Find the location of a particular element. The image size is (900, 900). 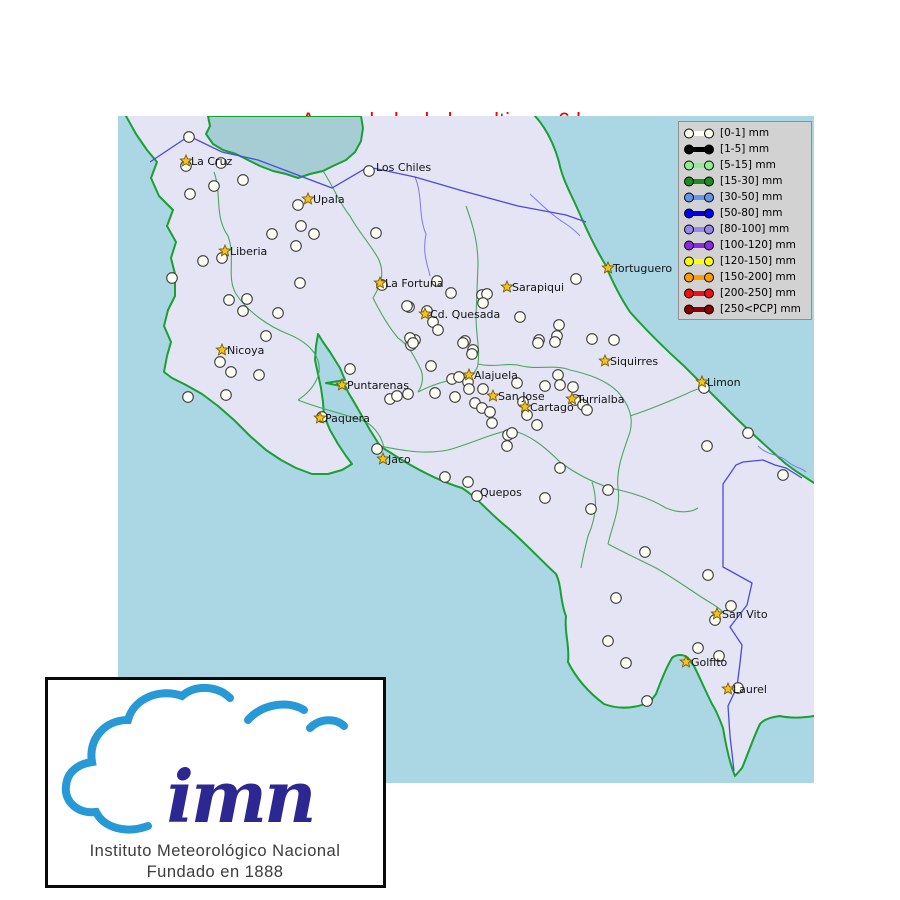

cloud-icon is located at coordinates (204, 759).